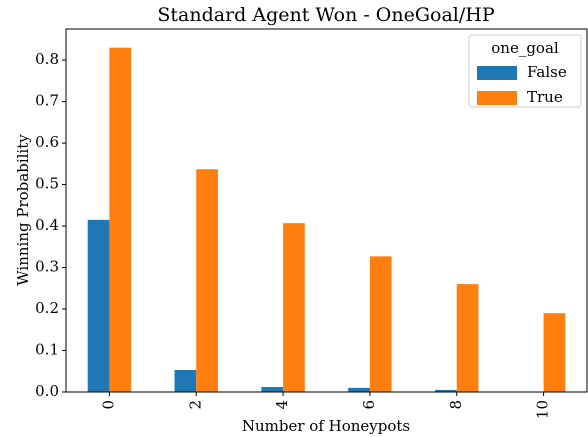  I want to click on x-tick-label: 6, so click(369, 405).